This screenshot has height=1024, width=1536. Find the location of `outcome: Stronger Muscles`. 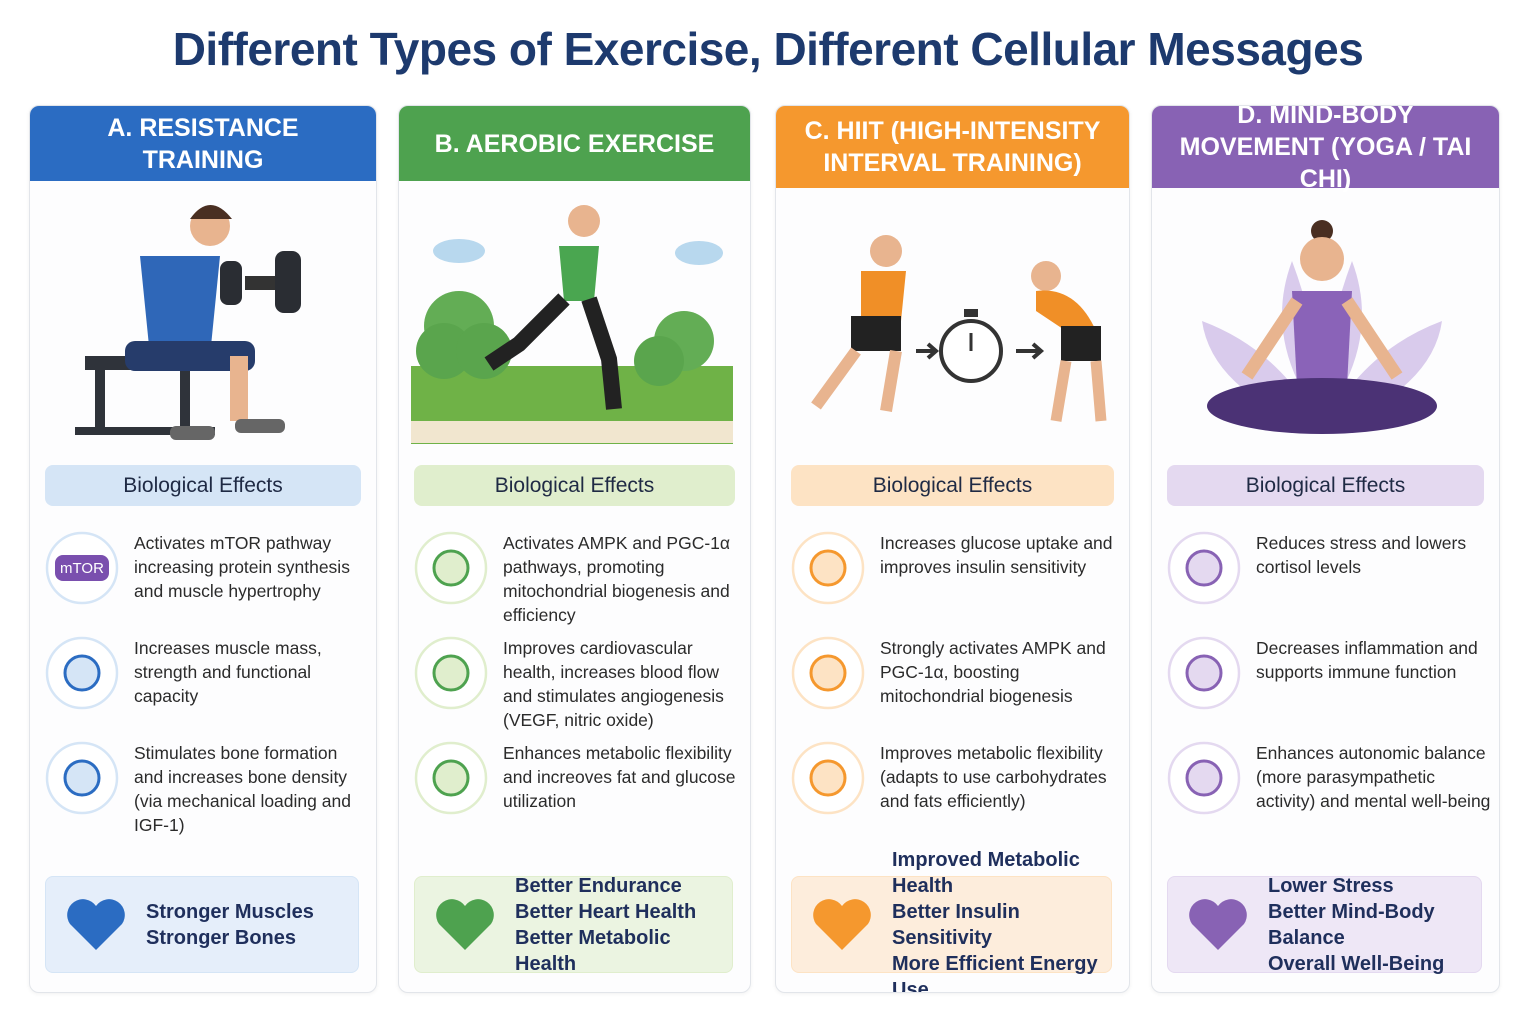

outcome: Stronger Muscles is located at coordinates (230, 911).